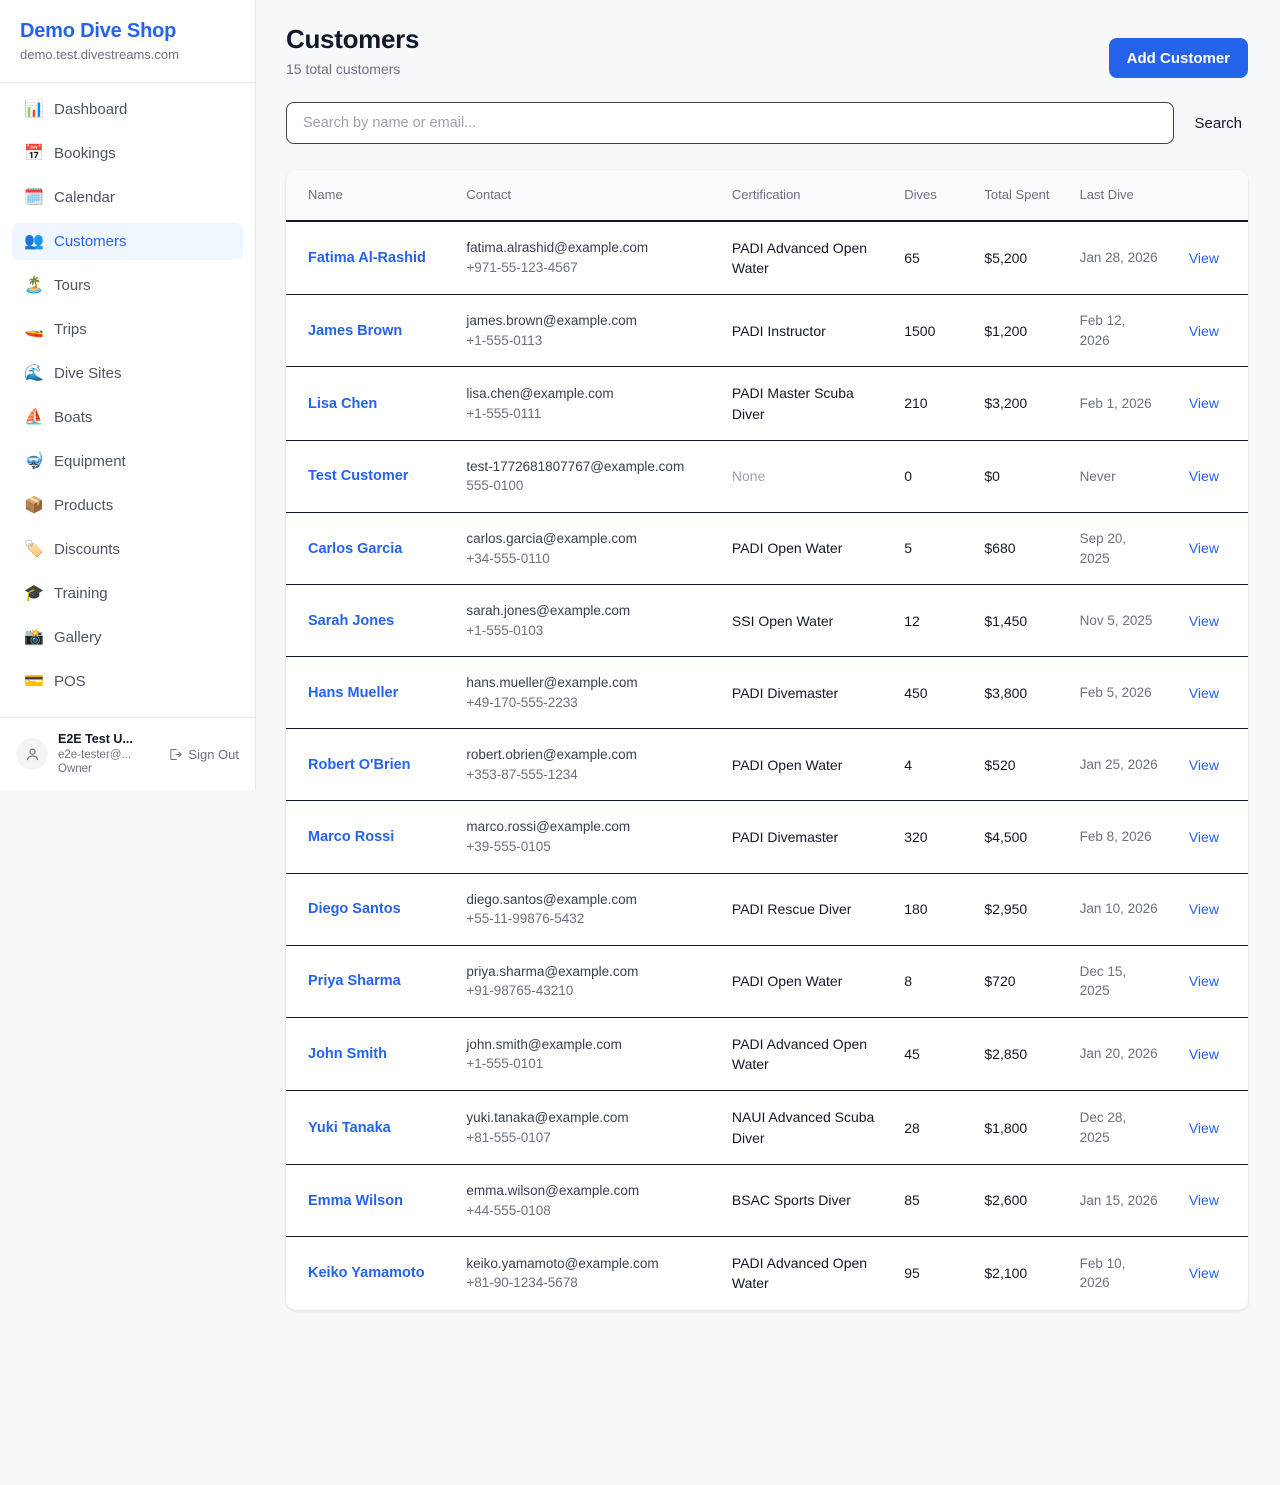 The image size is (1280, 1485). What do you see at coordinates (34, 681) in the screenshot?
I see `credit-card-icon: 💳` at bounding box center [34, 681].